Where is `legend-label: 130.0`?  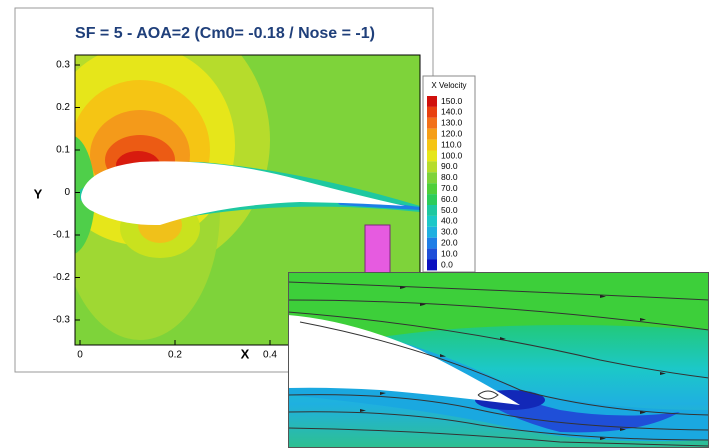 legend-label: 130.0 is located at coordinates (452, 123).